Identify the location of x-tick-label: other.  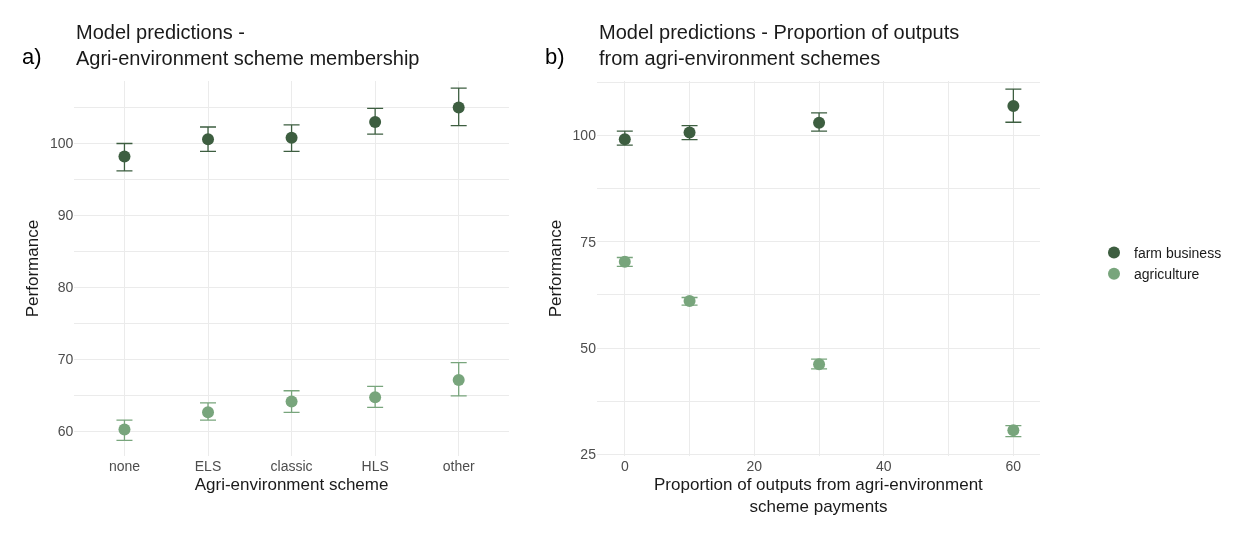
(458, 466).